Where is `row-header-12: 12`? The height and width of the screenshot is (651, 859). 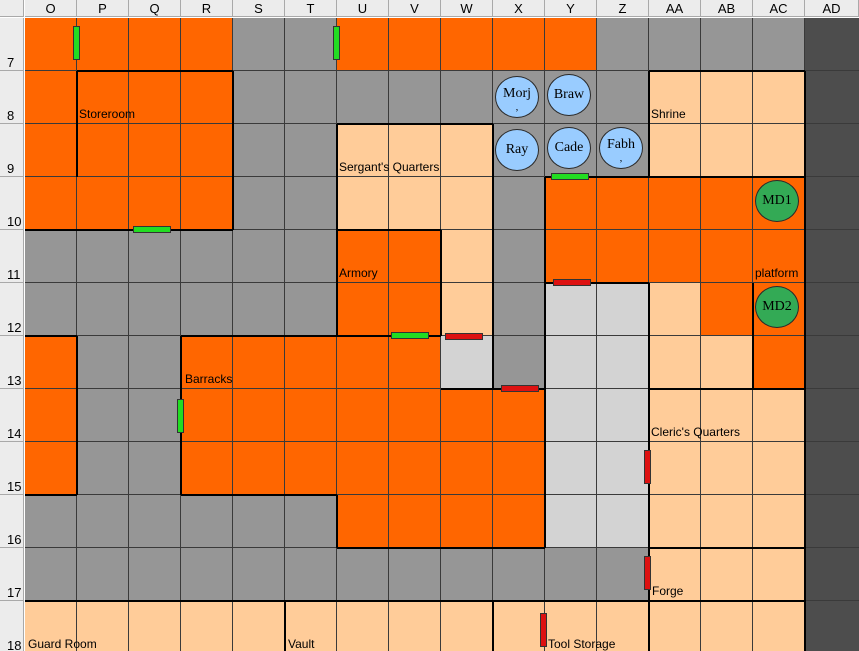
row-header-12: 12 is located at coordinates (12, 309).